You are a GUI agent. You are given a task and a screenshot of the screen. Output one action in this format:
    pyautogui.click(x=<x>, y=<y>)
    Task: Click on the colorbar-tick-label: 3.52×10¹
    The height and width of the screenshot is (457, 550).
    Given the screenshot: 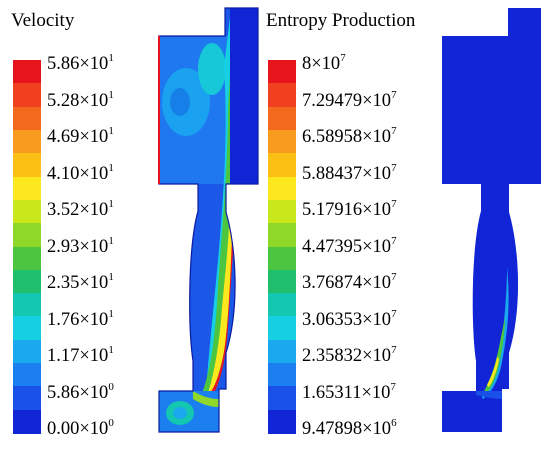 What is the action you would take?
    pyautogui.click(x=80, y=209)
    